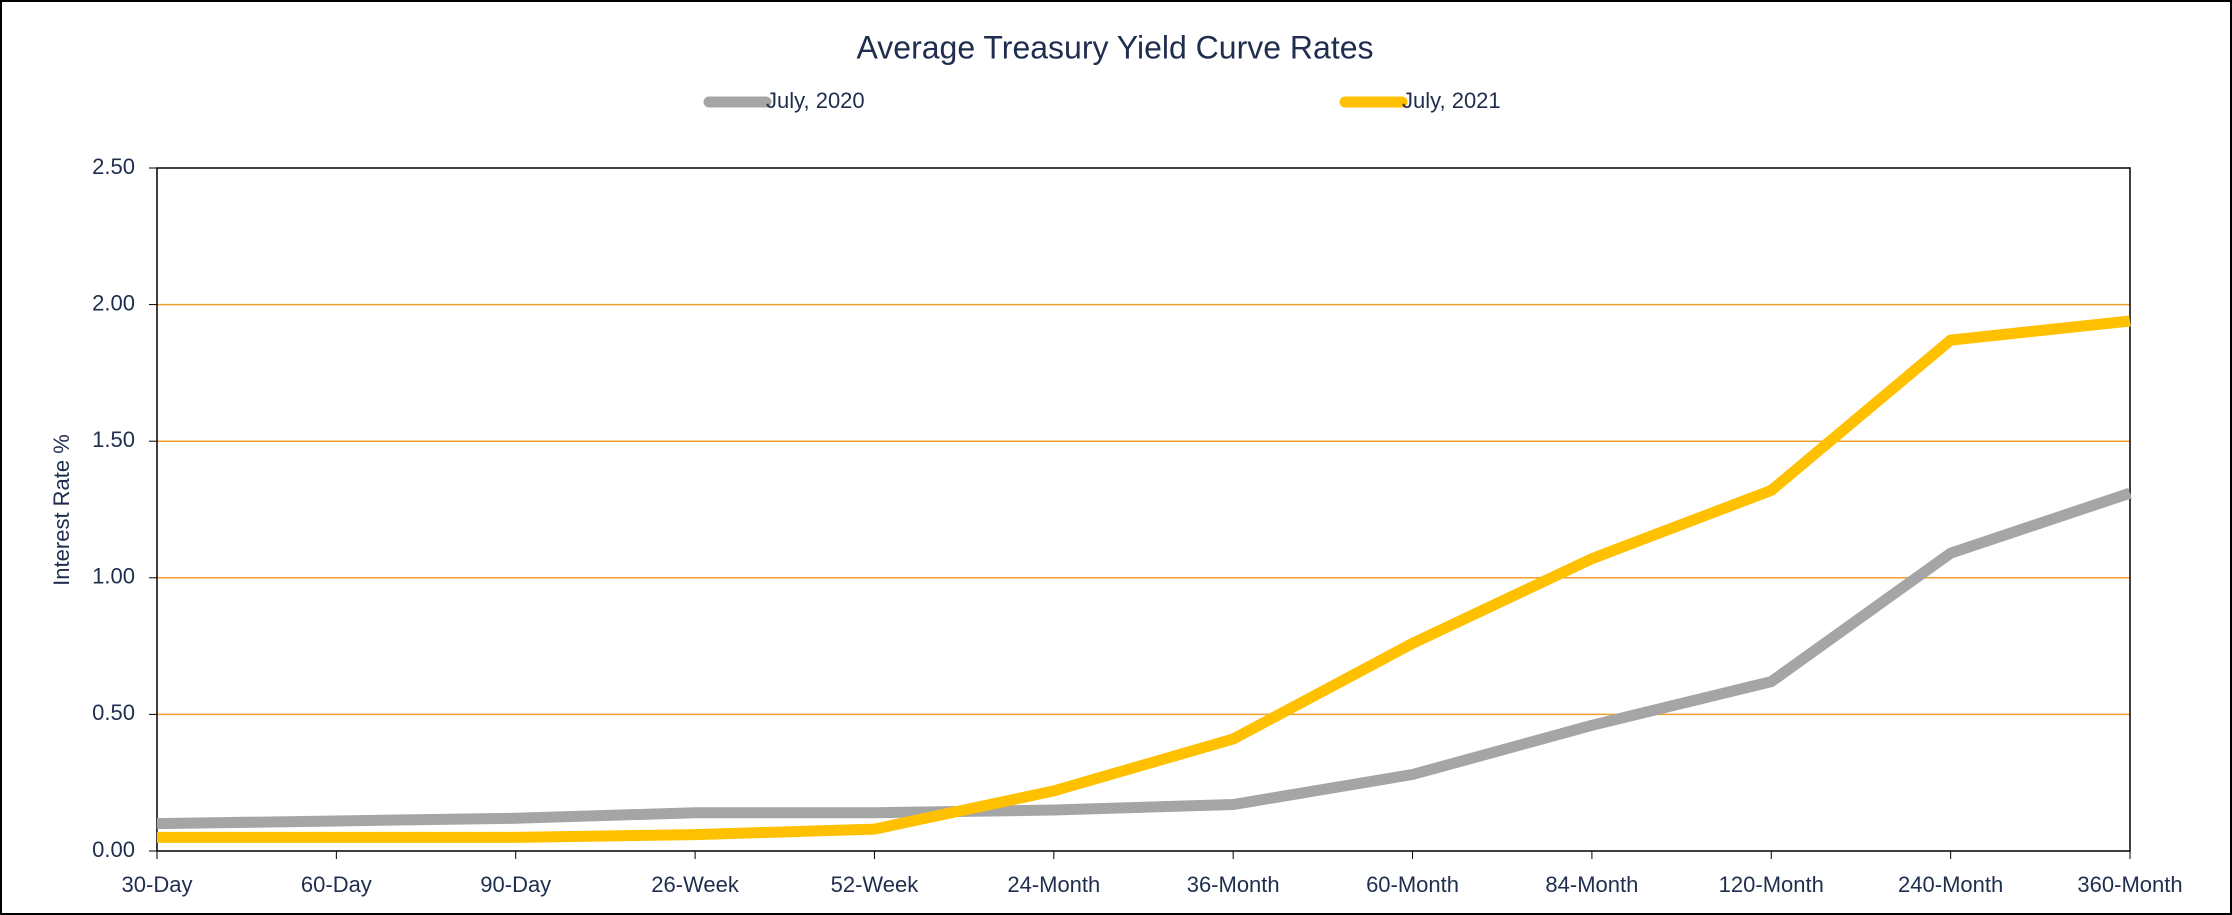 The image size is (2232, 915). Describe the element at coordinates (157, 884) in the screenshot. I see `x-tick-label: 30-Day` at that location.